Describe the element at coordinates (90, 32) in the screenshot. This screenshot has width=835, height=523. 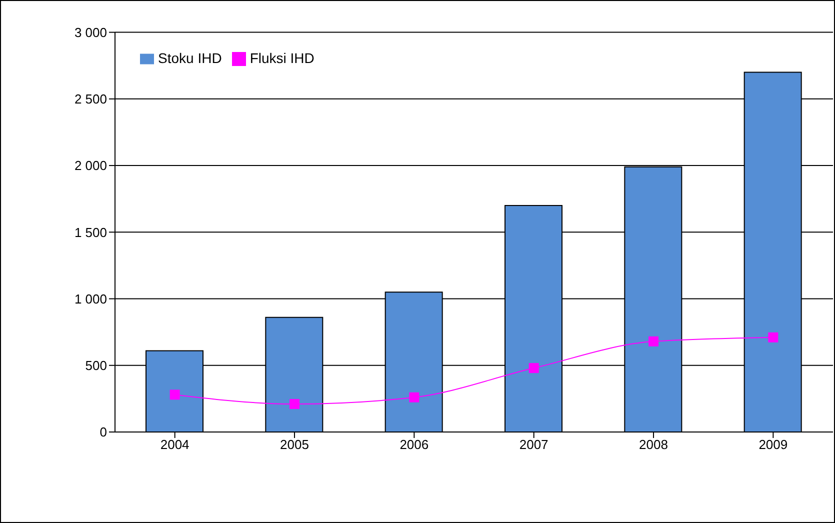
I see `y-tick-label: 3 000` at that location.